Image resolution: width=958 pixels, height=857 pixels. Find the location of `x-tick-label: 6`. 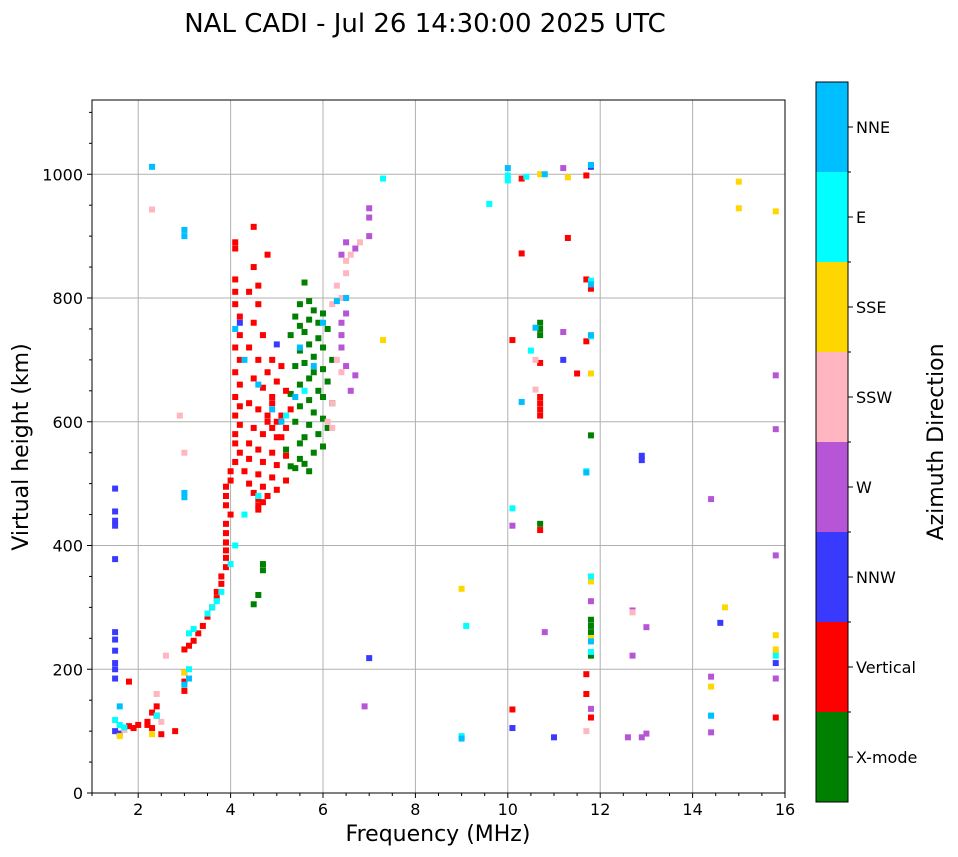

x-tick-label: 6 is located at coordinates (323, 809).